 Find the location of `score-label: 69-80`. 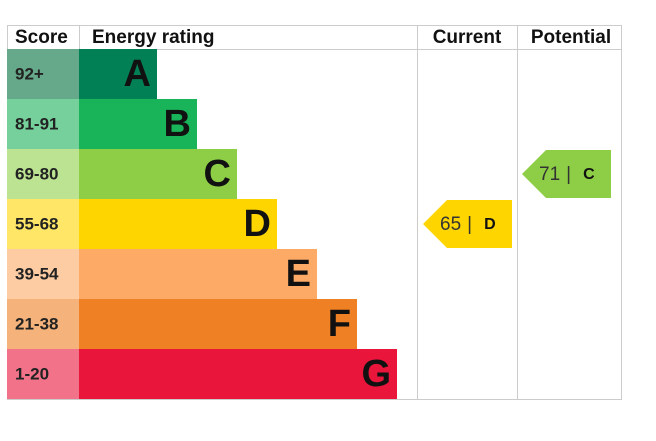

score-label: 69-80 is located at coordinates (36, 173).